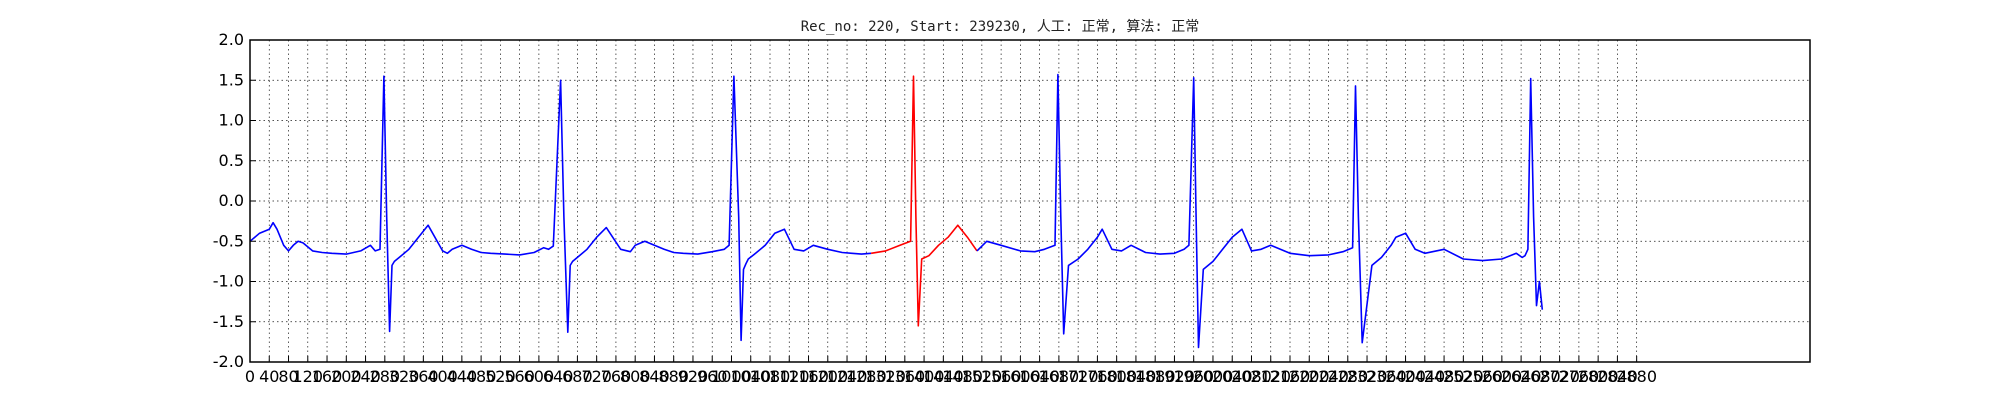 This screenshot has width=2000, height=400. What do you see at coordinates (924, 376) in the screenshot?
I see `x-tick-label: 1400` at bounding box center [924, 376].